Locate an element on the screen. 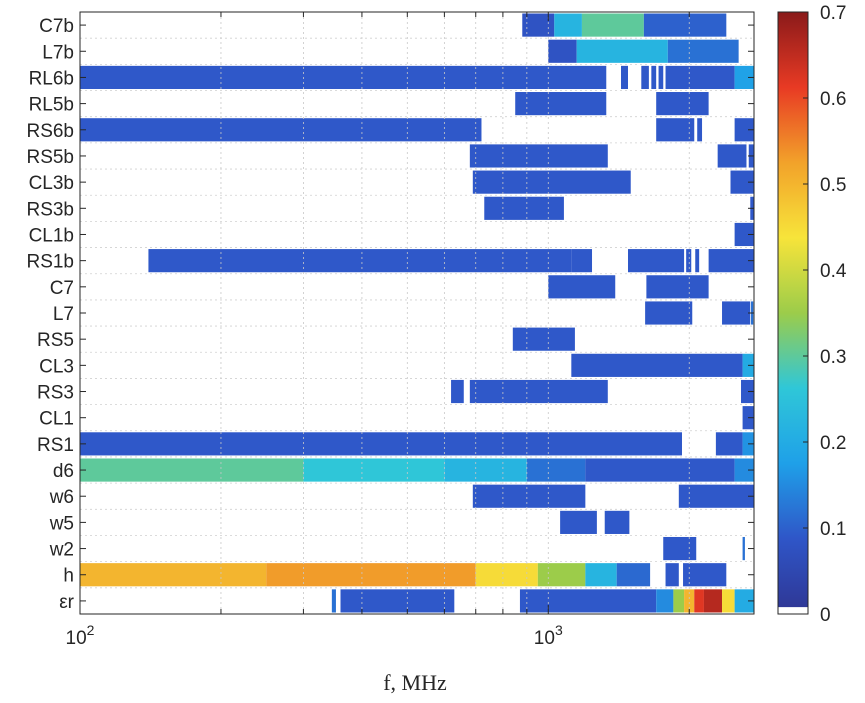 This screenshot has height=703, width=865. colorbar-frame is located at coordinates (793, 313).